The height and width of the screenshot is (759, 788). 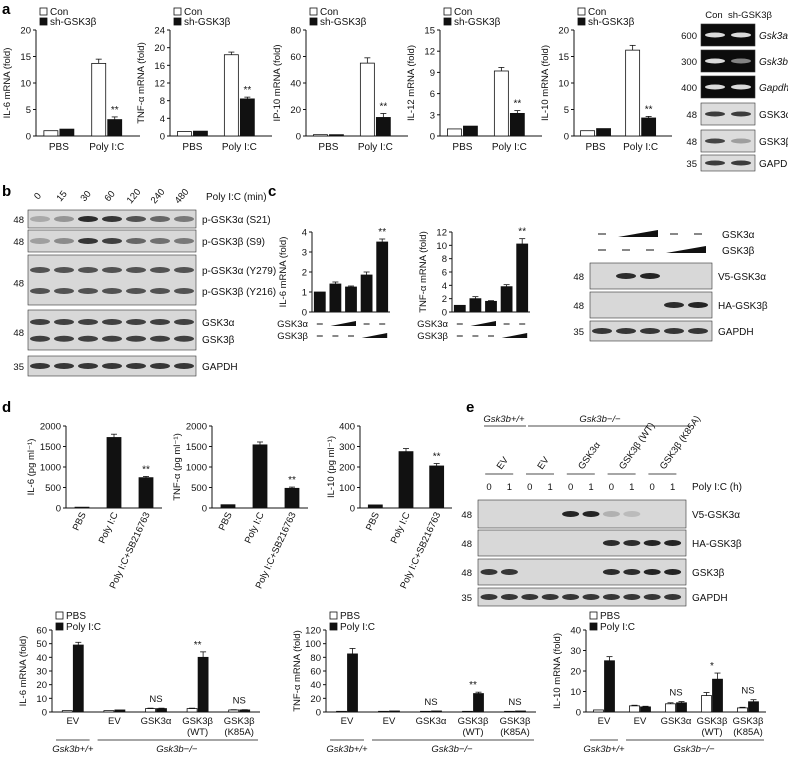 What do you see at coordinates (50, 447) in the screenshot?
I see `y-tick-label: 1500` at bounding box center [50, 447].